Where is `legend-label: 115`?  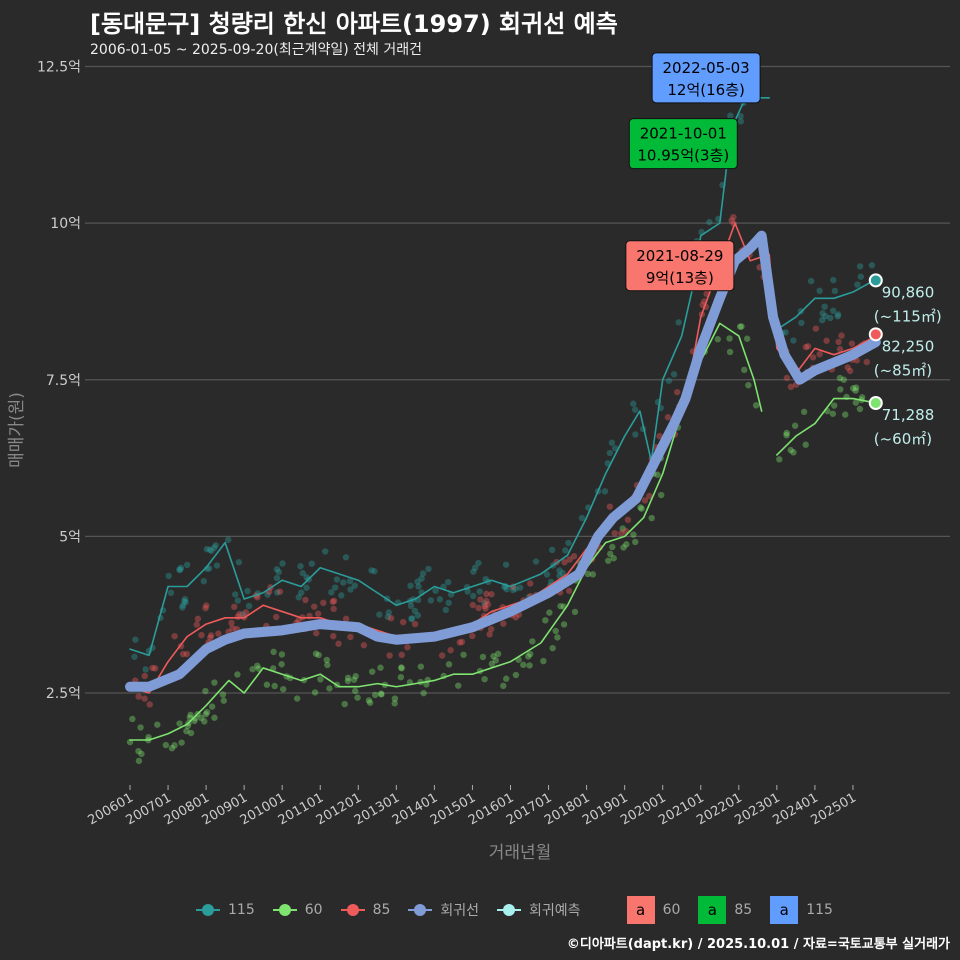
legend-label: 115 is located at coordinates (241, 910).